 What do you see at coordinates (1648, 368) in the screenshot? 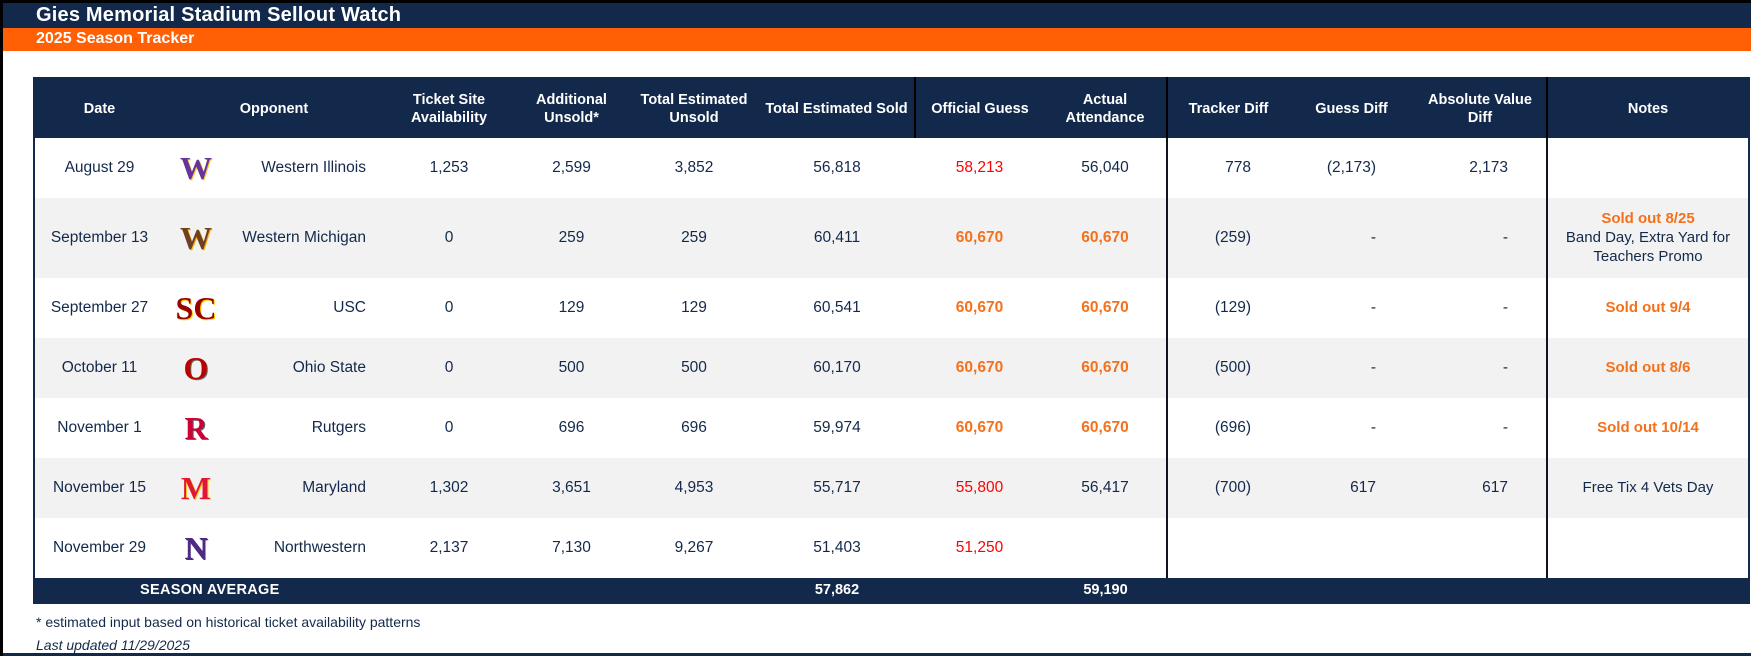
I see `notes-cell: Sold out 8/6` at bounding box center [1648, 368].